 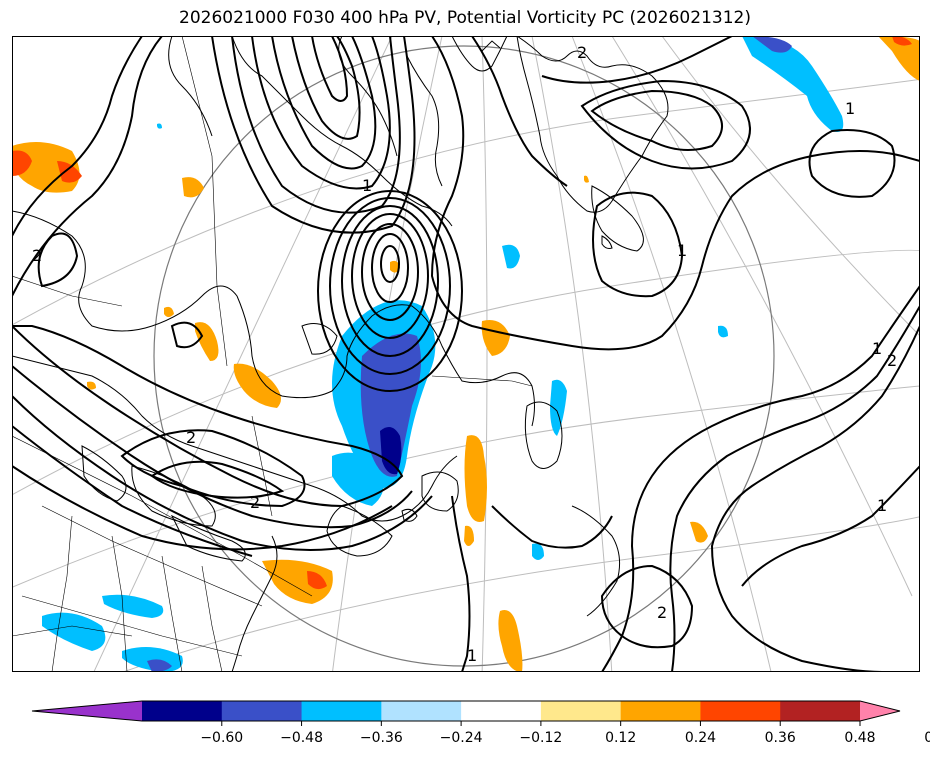 What do you see at coordinates (461, 738) in the screenshot?
I see `colorbar-tick-label: −0.24` at bounding box center [461, 738].